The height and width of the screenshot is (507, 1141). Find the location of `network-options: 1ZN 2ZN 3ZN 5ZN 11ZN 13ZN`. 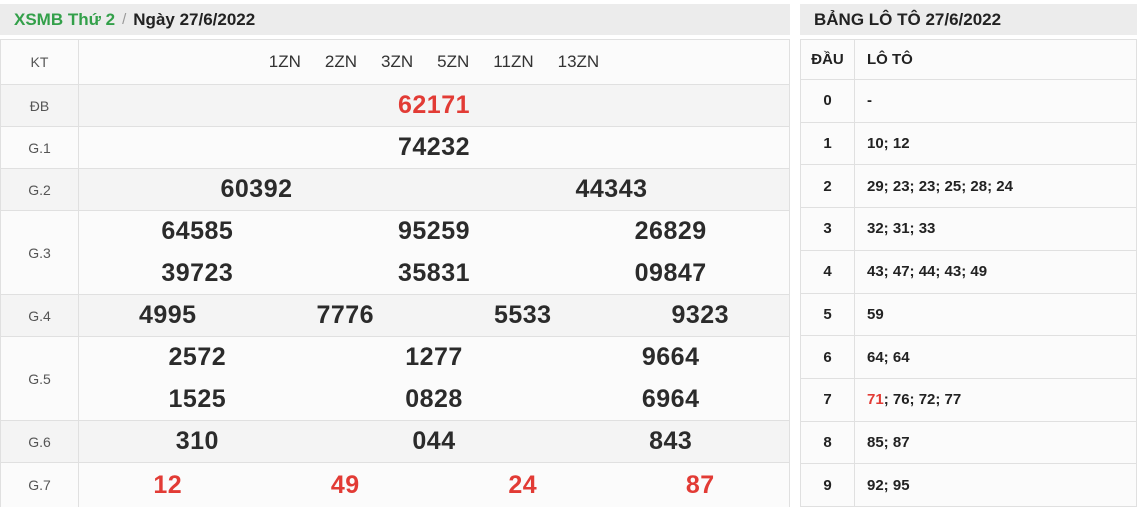

network-options: 1ZN 2ZN 3ZN 5ZN 11ZN 13ZN is located at coordinates (434, 62).